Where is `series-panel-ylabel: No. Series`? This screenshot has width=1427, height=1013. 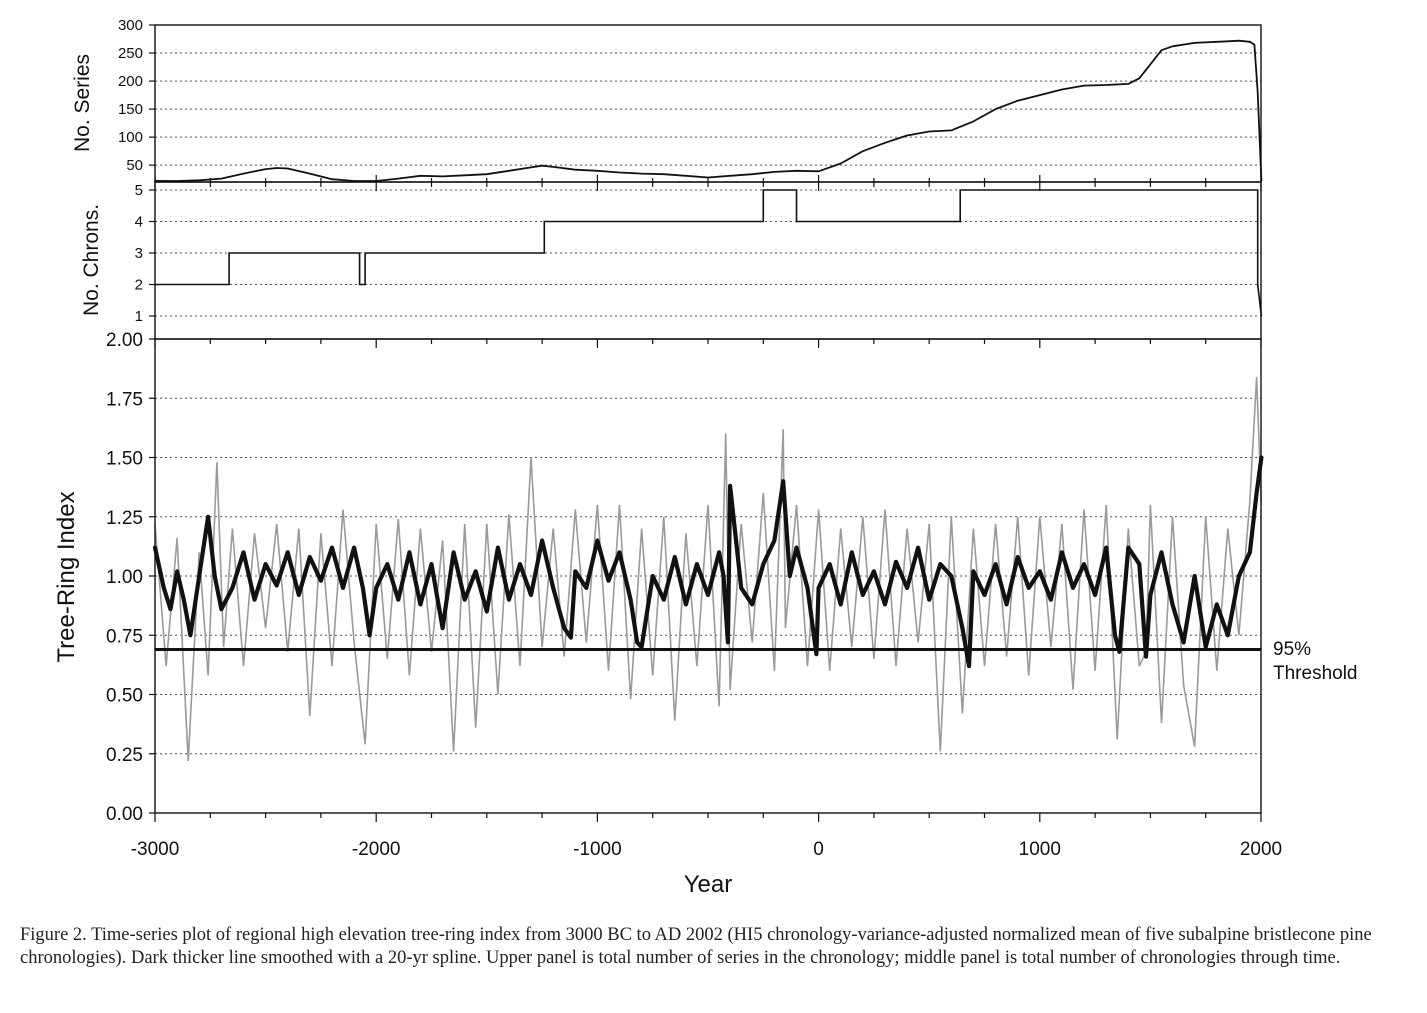
series-panel-ylabel: No. Series is located at coordinates (82, 103).